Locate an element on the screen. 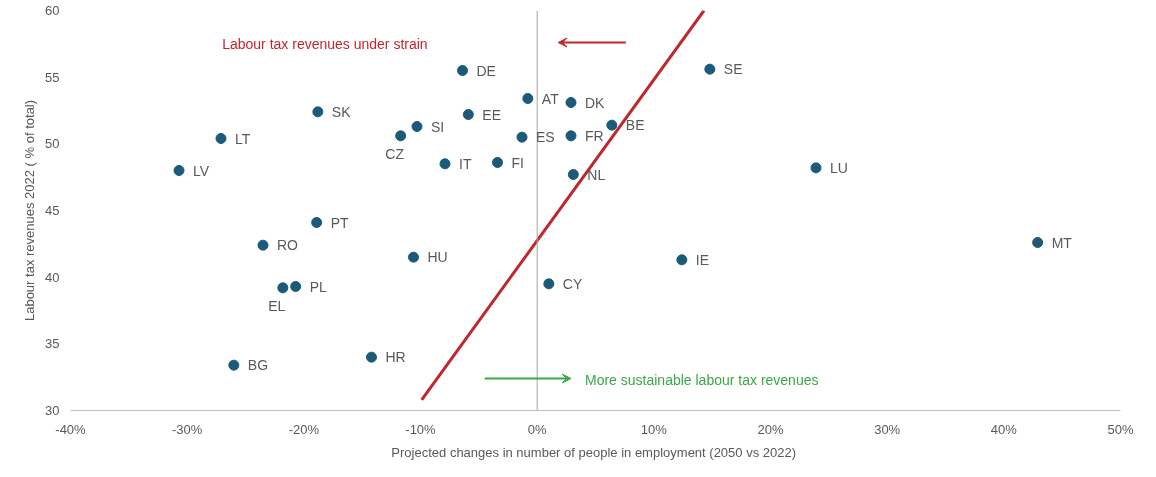 The width and height of the screenshot is (1156, 477). x-tick-label: 20% is located at coordinates (770, 429).